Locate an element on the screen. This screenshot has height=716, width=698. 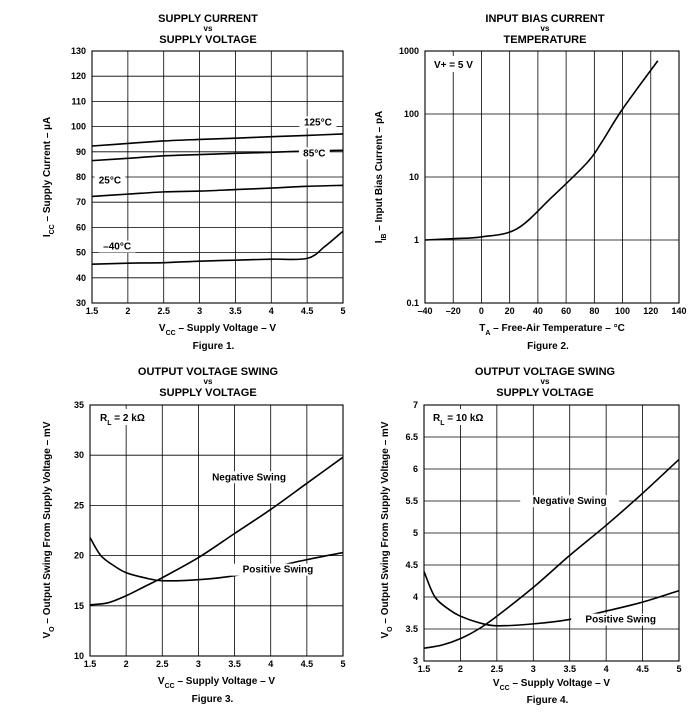
y-tick-label: 3 is located at coordinates (415, 661).